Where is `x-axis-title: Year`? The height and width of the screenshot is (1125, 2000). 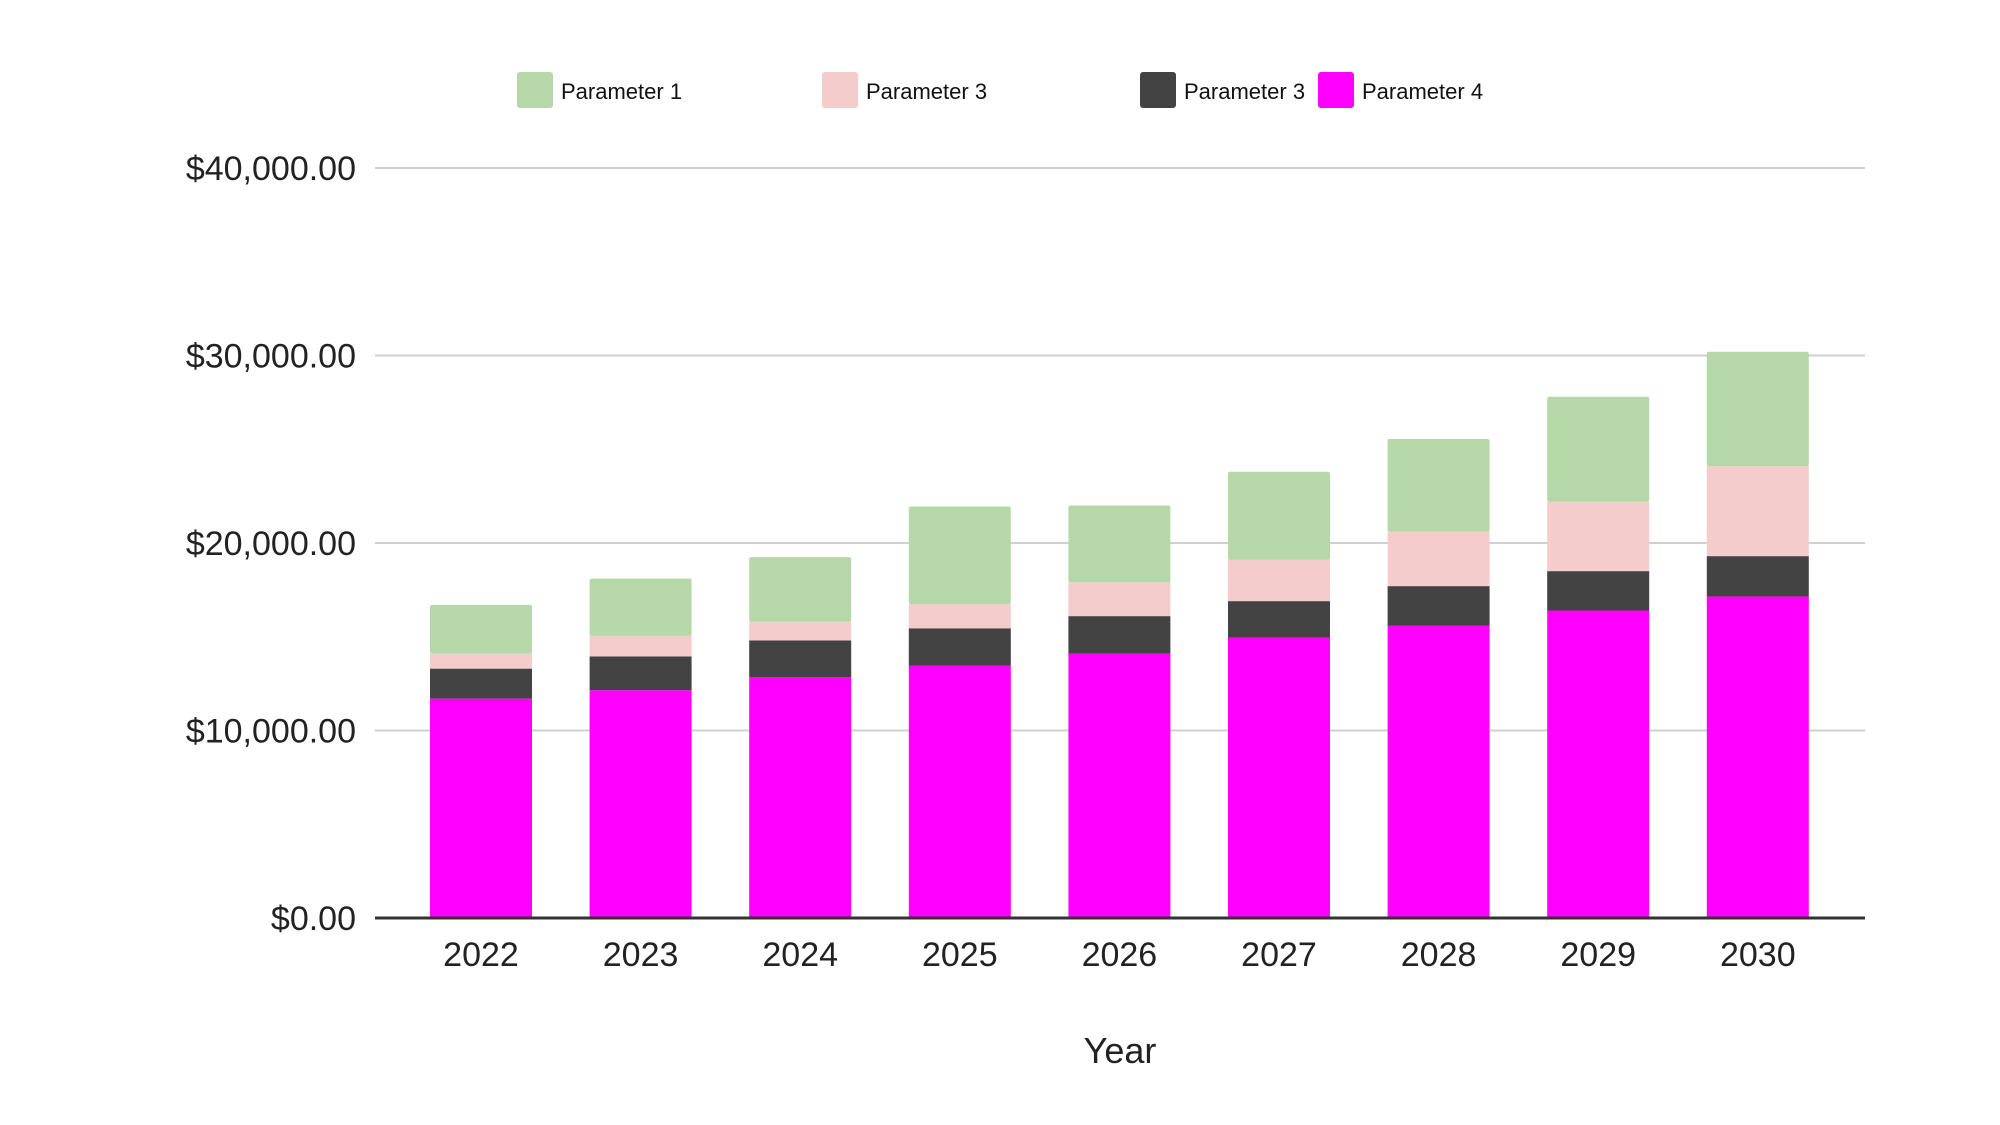 x-axis-title: Year is located at coordinates (1120, 1050).